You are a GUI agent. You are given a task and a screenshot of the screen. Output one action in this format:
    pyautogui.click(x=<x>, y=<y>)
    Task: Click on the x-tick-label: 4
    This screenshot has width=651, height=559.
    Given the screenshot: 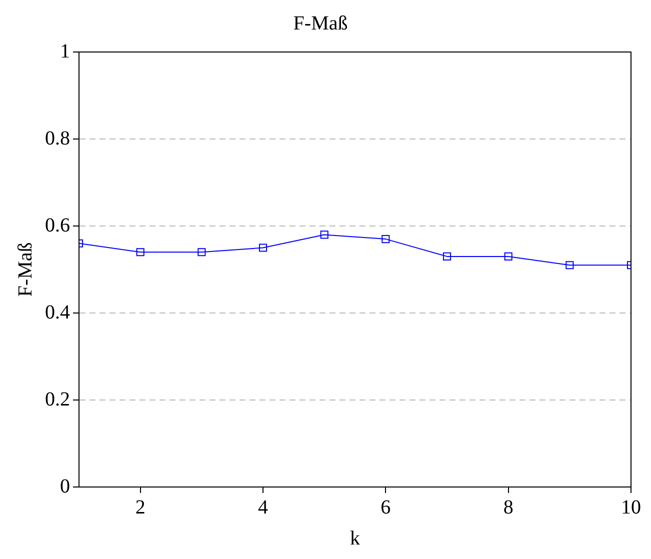 What is the action you would take?
    pyautogui.click(x=263, y=507)
    